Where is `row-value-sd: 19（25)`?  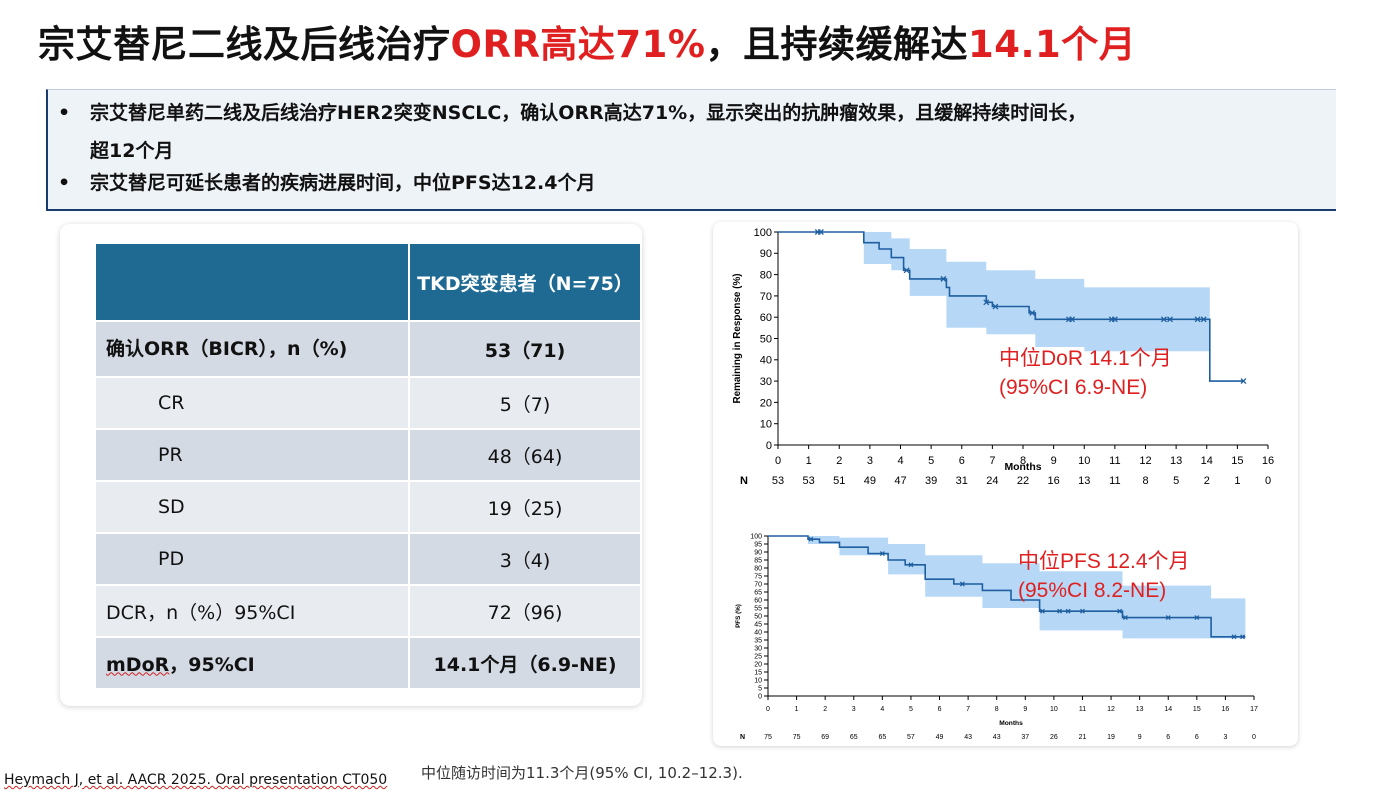 row-value-sd: 19（25) is located at coordinates (525, 507).